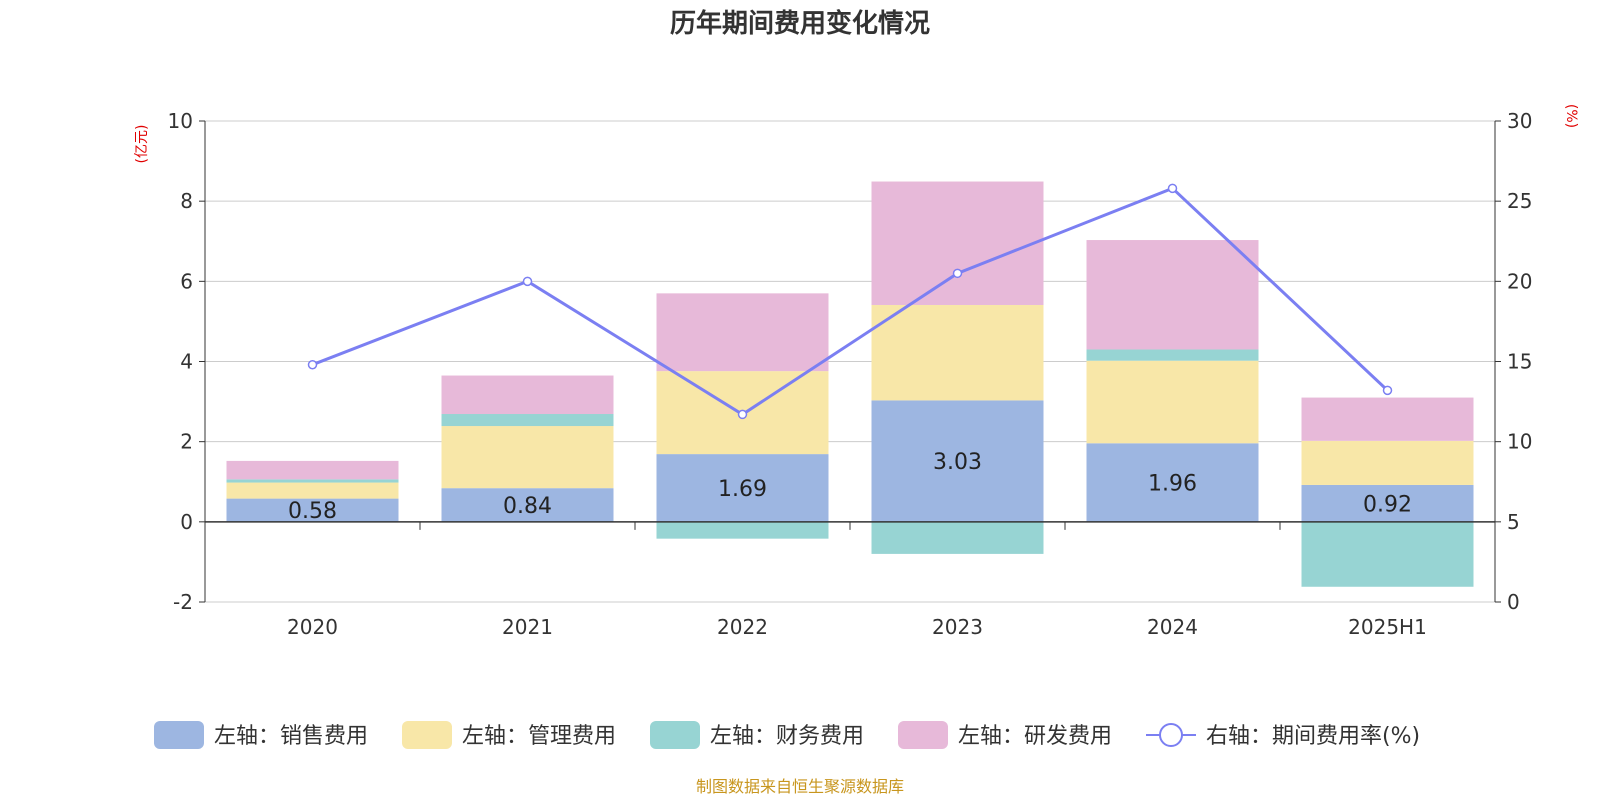  I want to click on left-tick-label: 0, so click(186, 522).